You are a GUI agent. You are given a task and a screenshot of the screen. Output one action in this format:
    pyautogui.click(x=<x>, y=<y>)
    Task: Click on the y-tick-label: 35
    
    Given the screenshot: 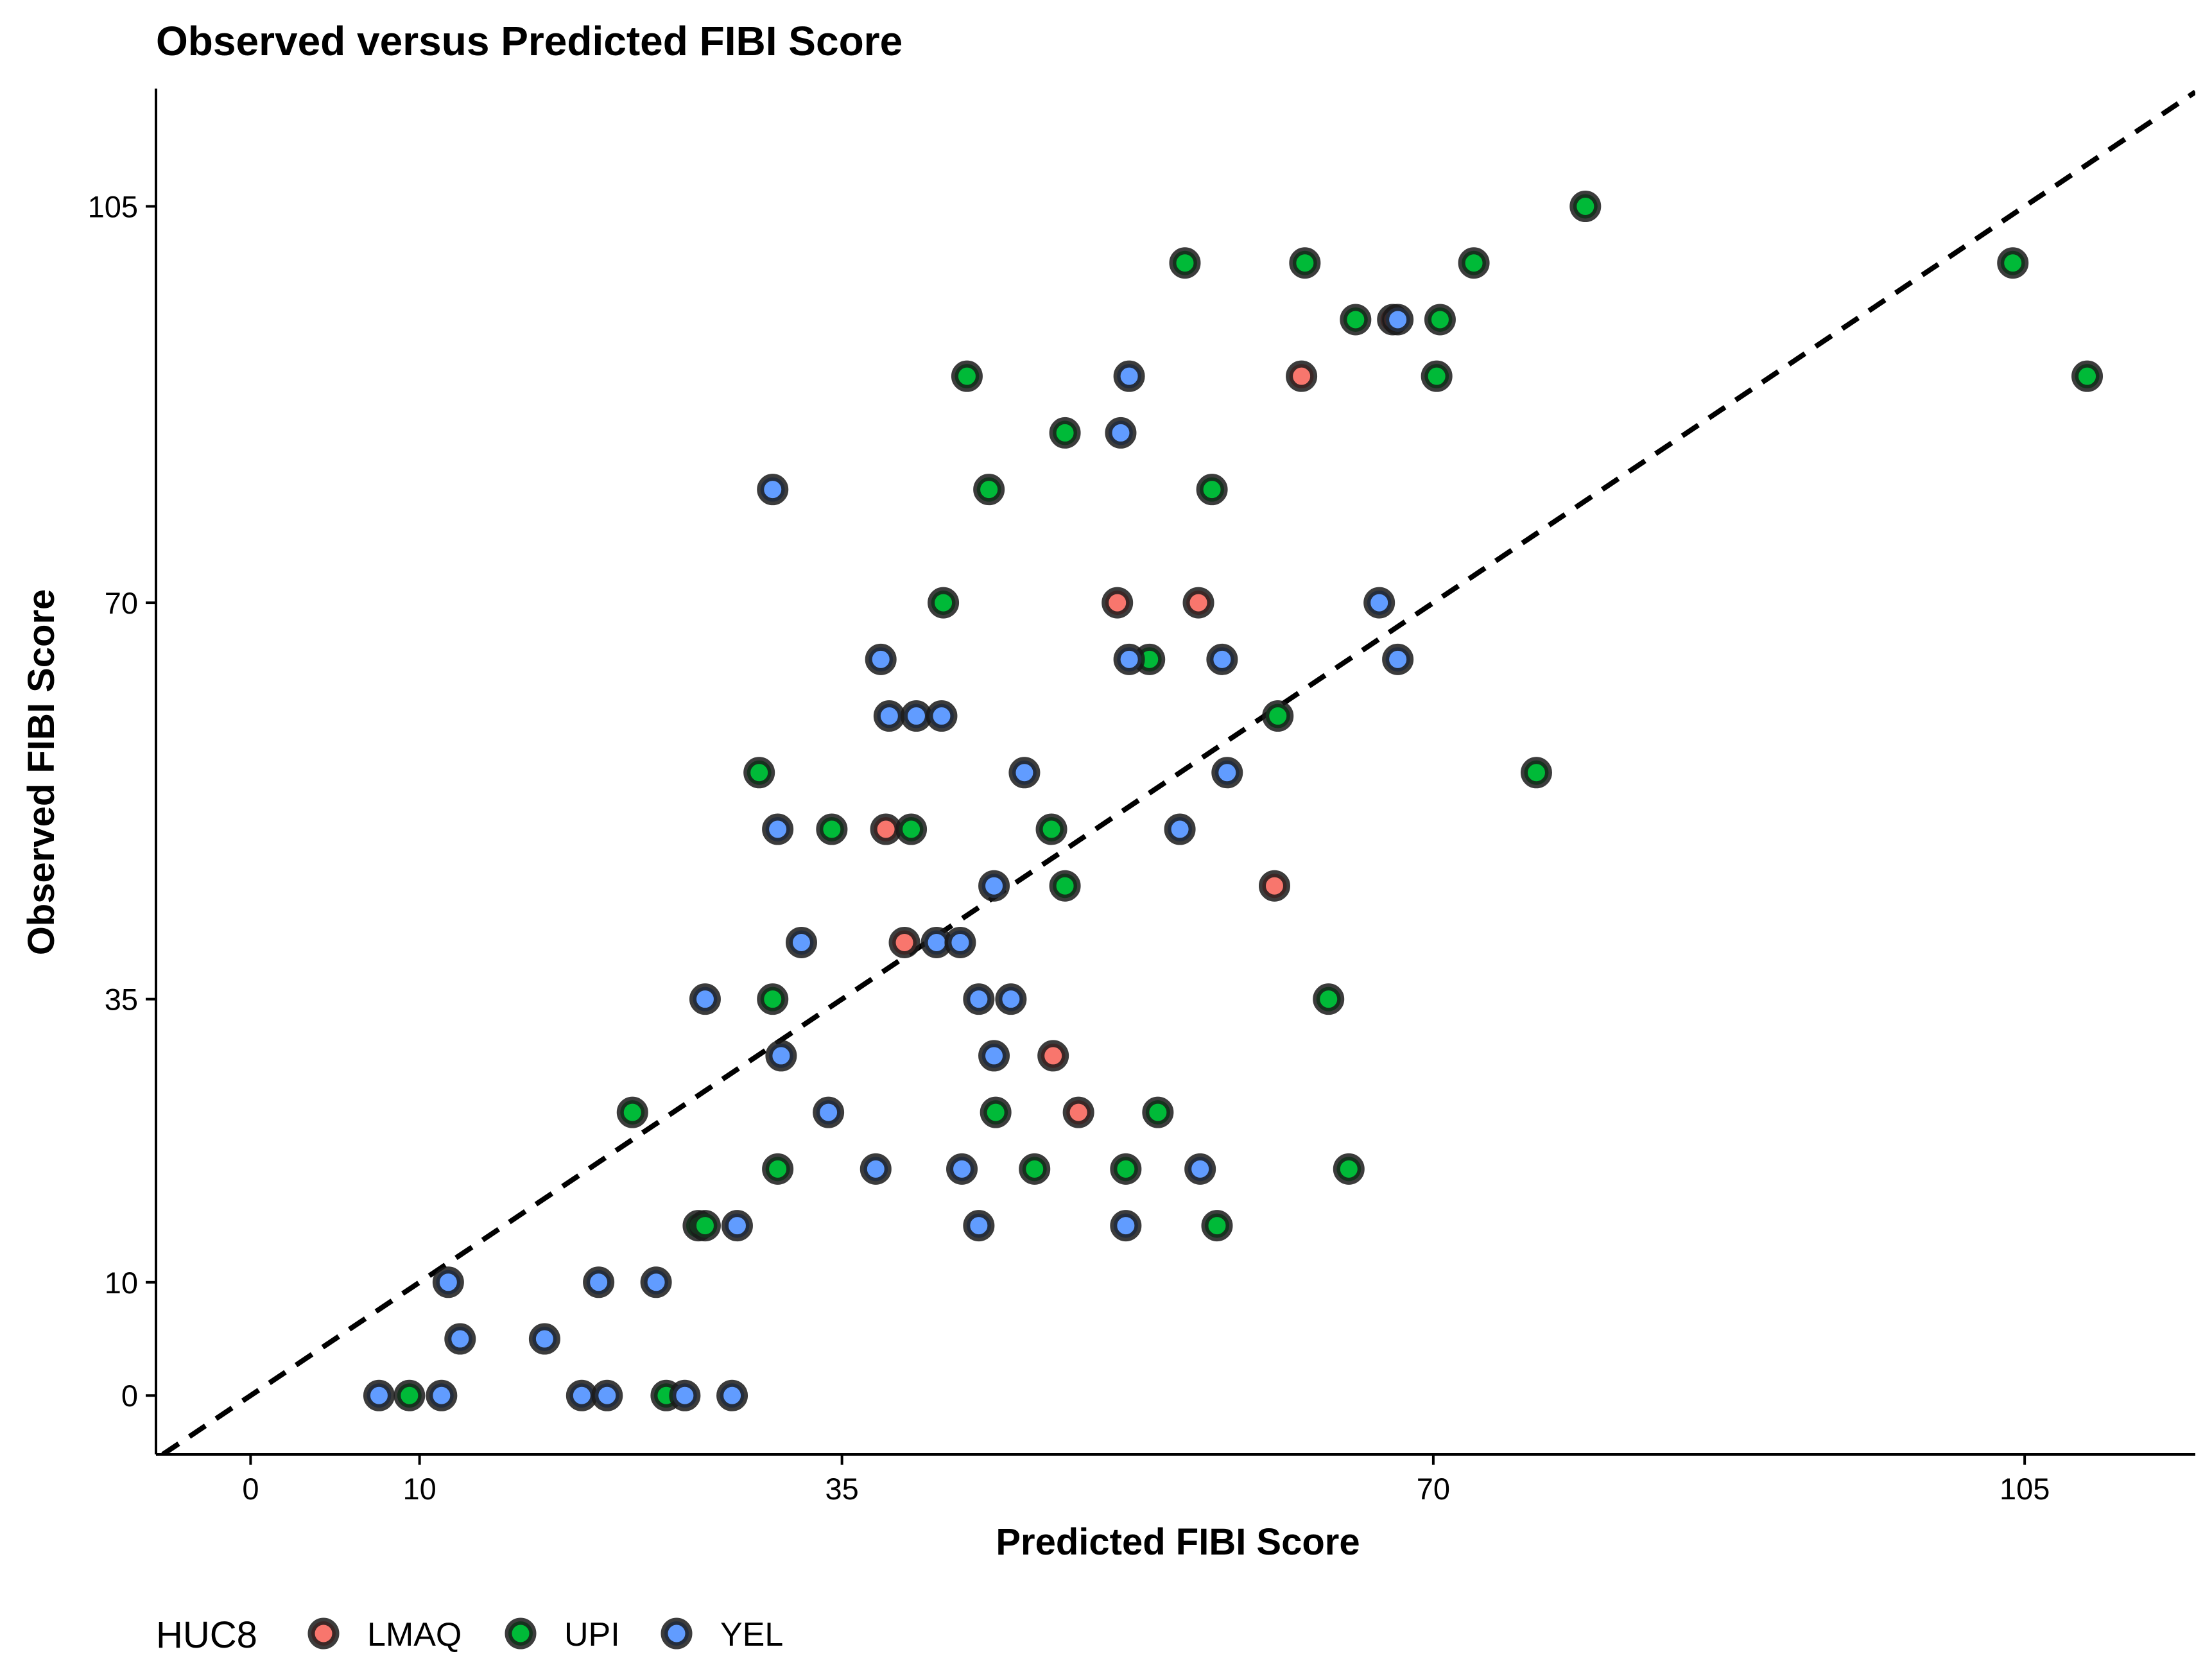 What is the action you would take?
    pyautogui.click(x=122, y=1000)
    